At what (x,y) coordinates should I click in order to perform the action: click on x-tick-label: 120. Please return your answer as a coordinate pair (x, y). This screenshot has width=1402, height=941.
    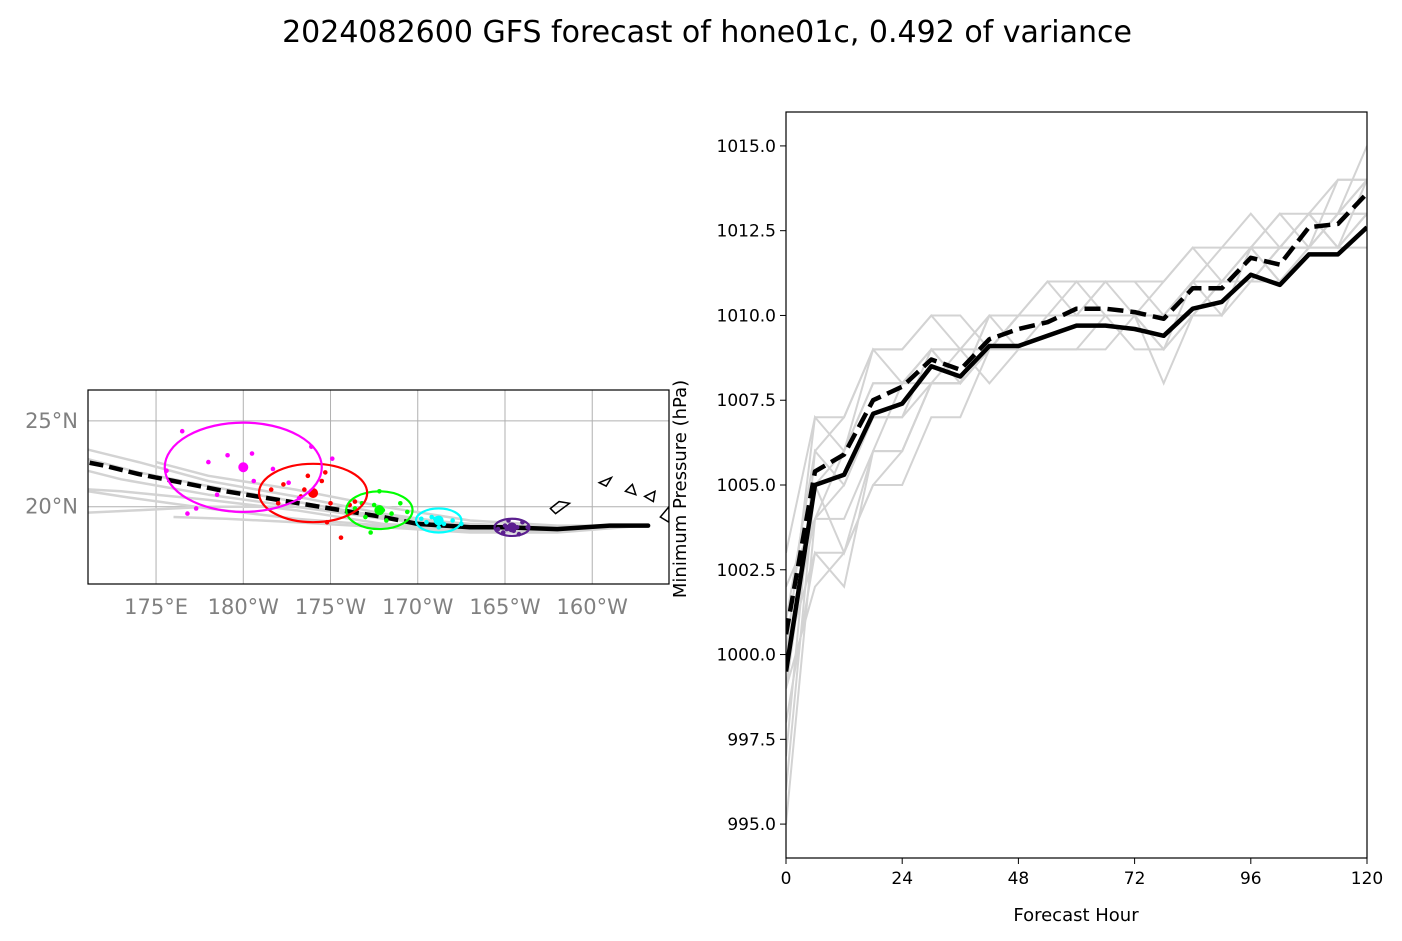
    Looking at the image, I should click on (1367, 879).